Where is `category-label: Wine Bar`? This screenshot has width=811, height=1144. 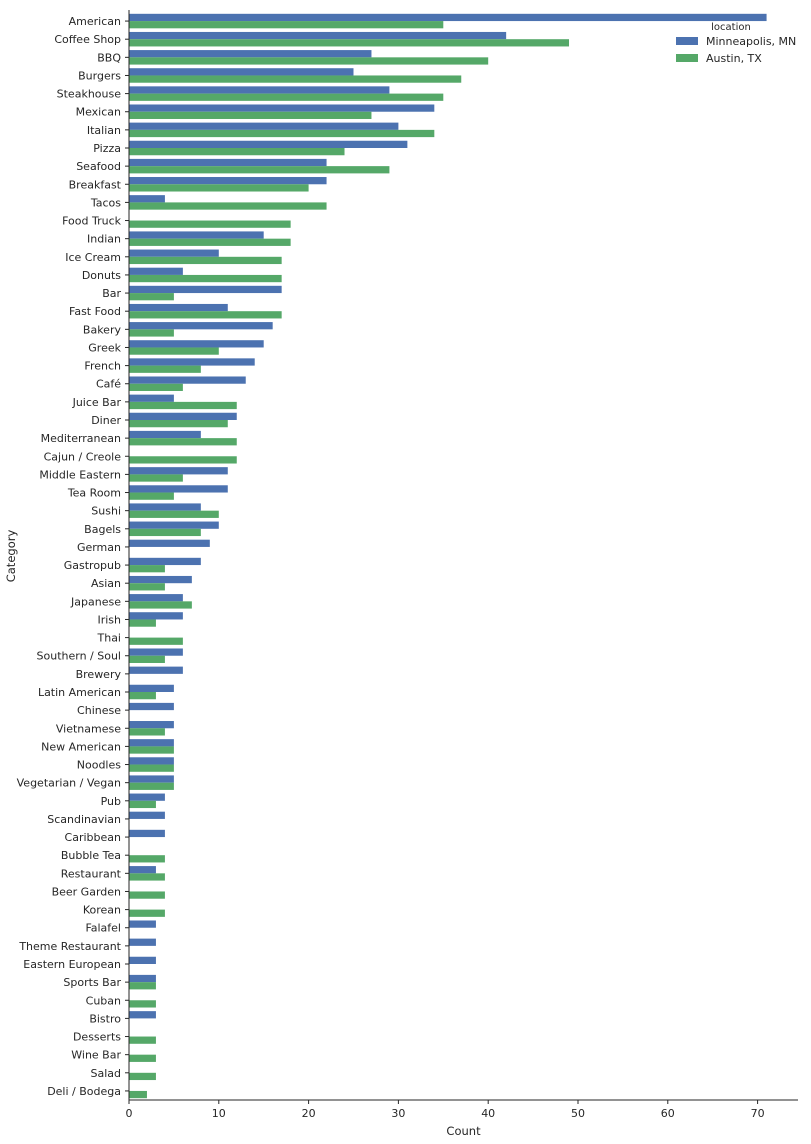
category-label: Wine Bar is located at coordinates (96, 1055).